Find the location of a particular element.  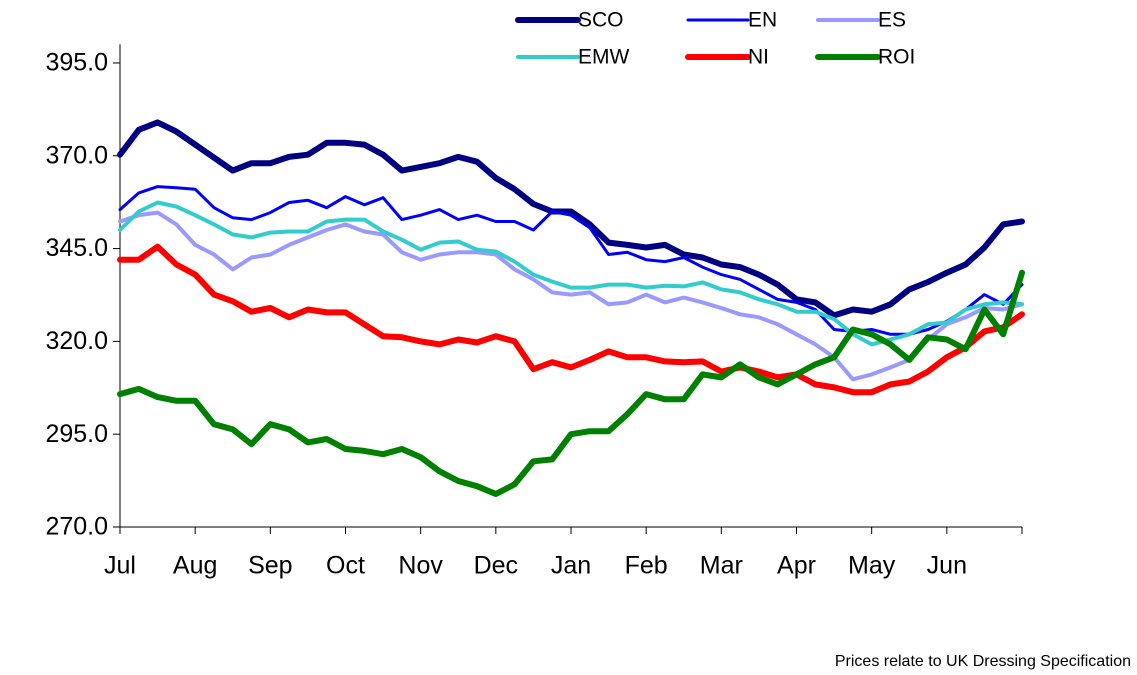

x-tick-label: Oct is located at coordinates (345, 566).